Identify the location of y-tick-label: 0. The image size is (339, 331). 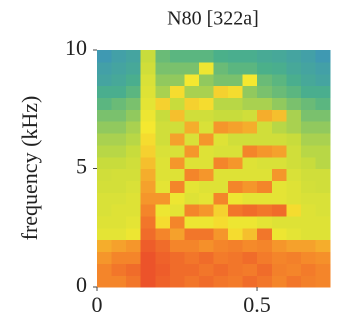
(81, 284).